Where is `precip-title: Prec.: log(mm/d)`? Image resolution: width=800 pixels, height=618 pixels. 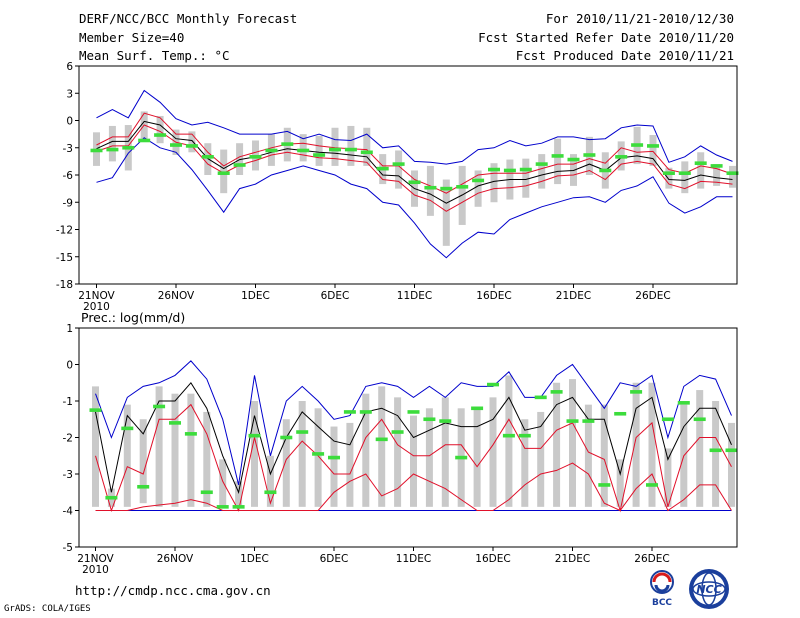
precip-title: Prec.: log(mm/d) is located at coordinates (133, 317).